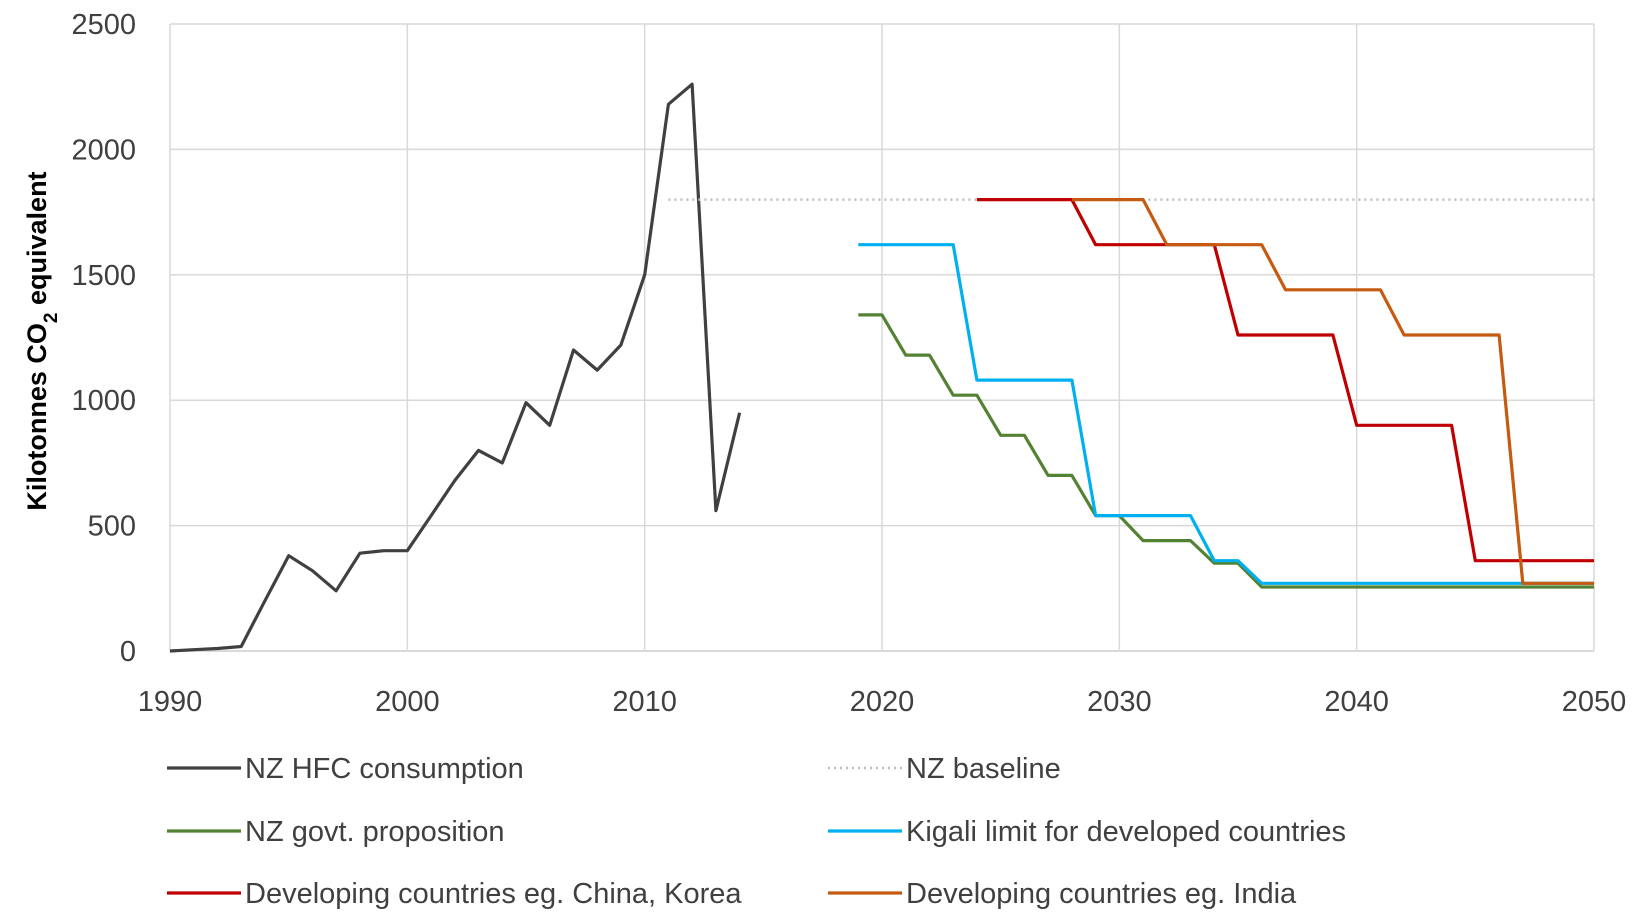  I want to click on y-tick-label: 0, so click(128, 652).